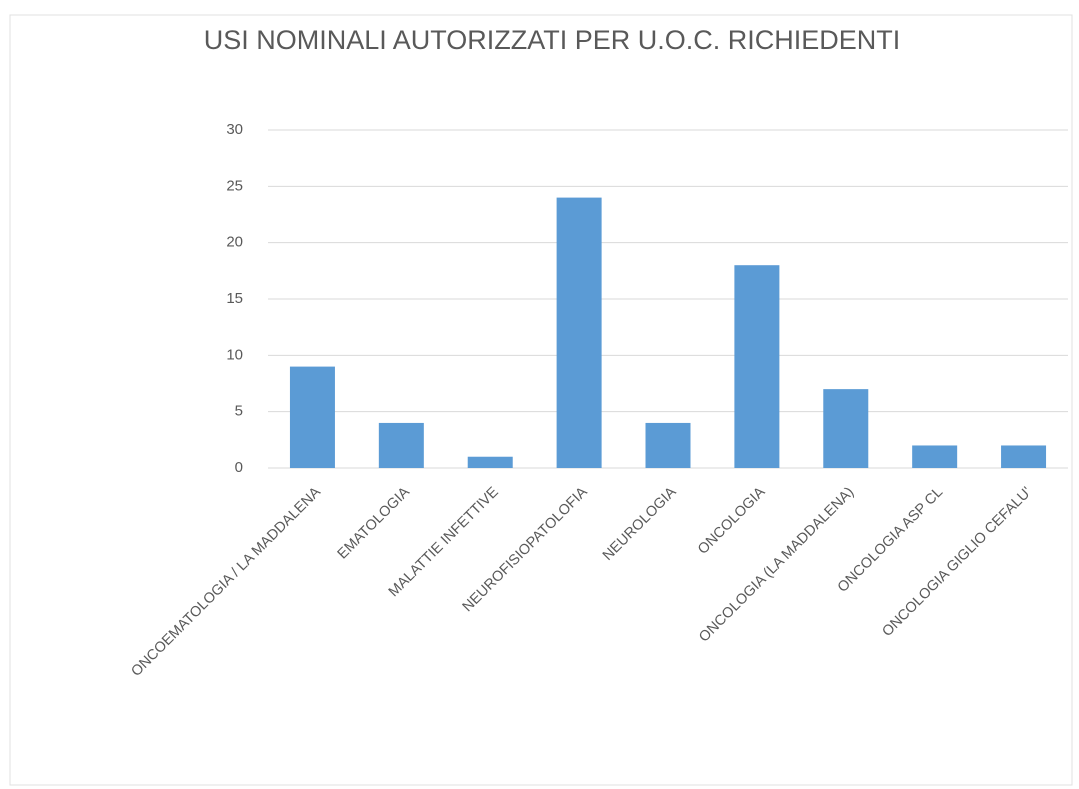 This screenshot has height=789, width=1079. Describe the element at coordinates (234, 185) in the screenshot. I see `y-tick-label: 25` at that location.